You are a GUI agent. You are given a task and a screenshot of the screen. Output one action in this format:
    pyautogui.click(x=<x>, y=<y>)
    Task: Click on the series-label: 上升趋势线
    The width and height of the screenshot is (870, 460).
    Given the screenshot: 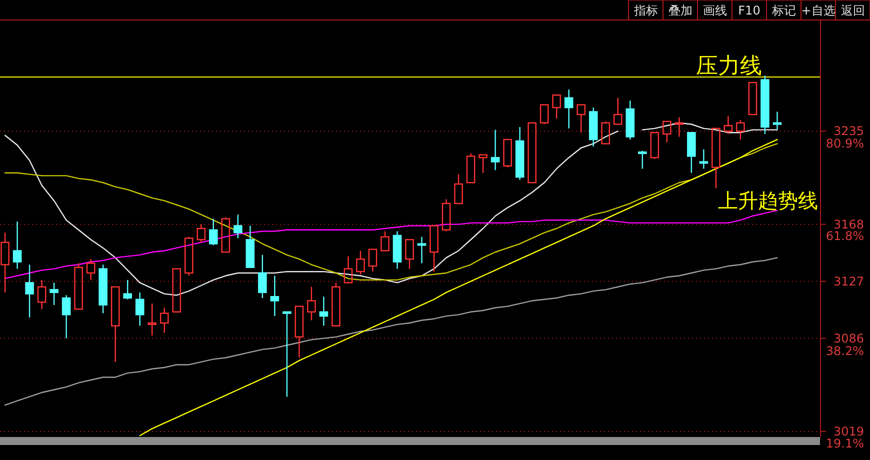 What is the action you would take?
    pyautogui.click(x=768, y=200)
    